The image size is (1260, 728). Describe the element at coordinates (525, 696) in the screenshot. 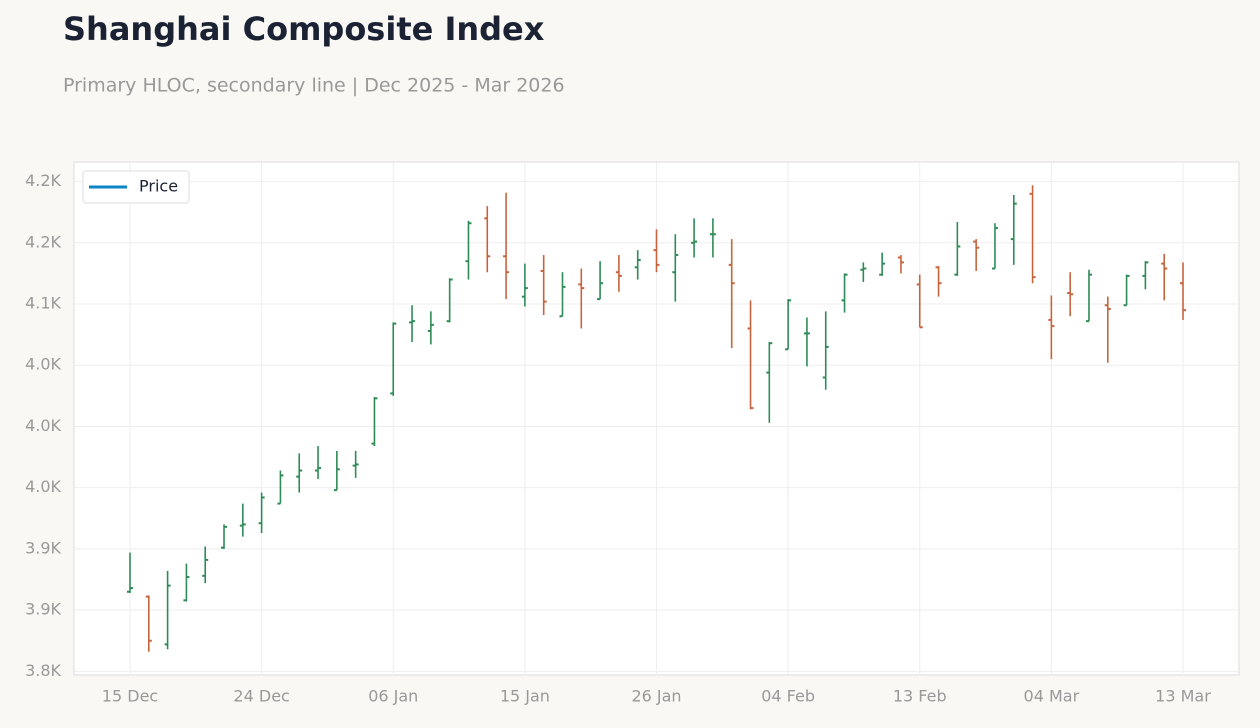

I see `x-tick-label: 15 Jan` at that location.